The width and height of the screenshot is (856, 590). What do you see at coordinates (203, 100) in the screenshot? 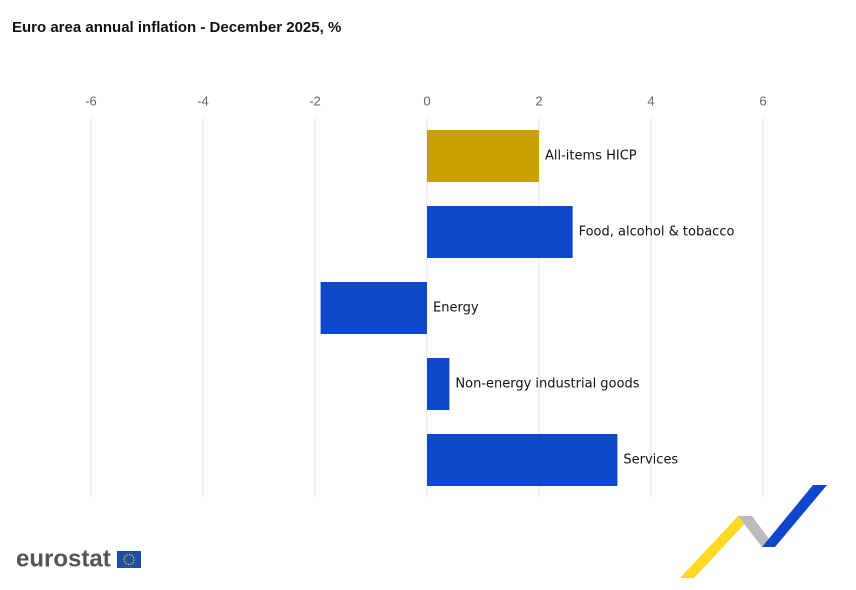
I see `x-tick-label: -4` at bounding box center [203, 100].